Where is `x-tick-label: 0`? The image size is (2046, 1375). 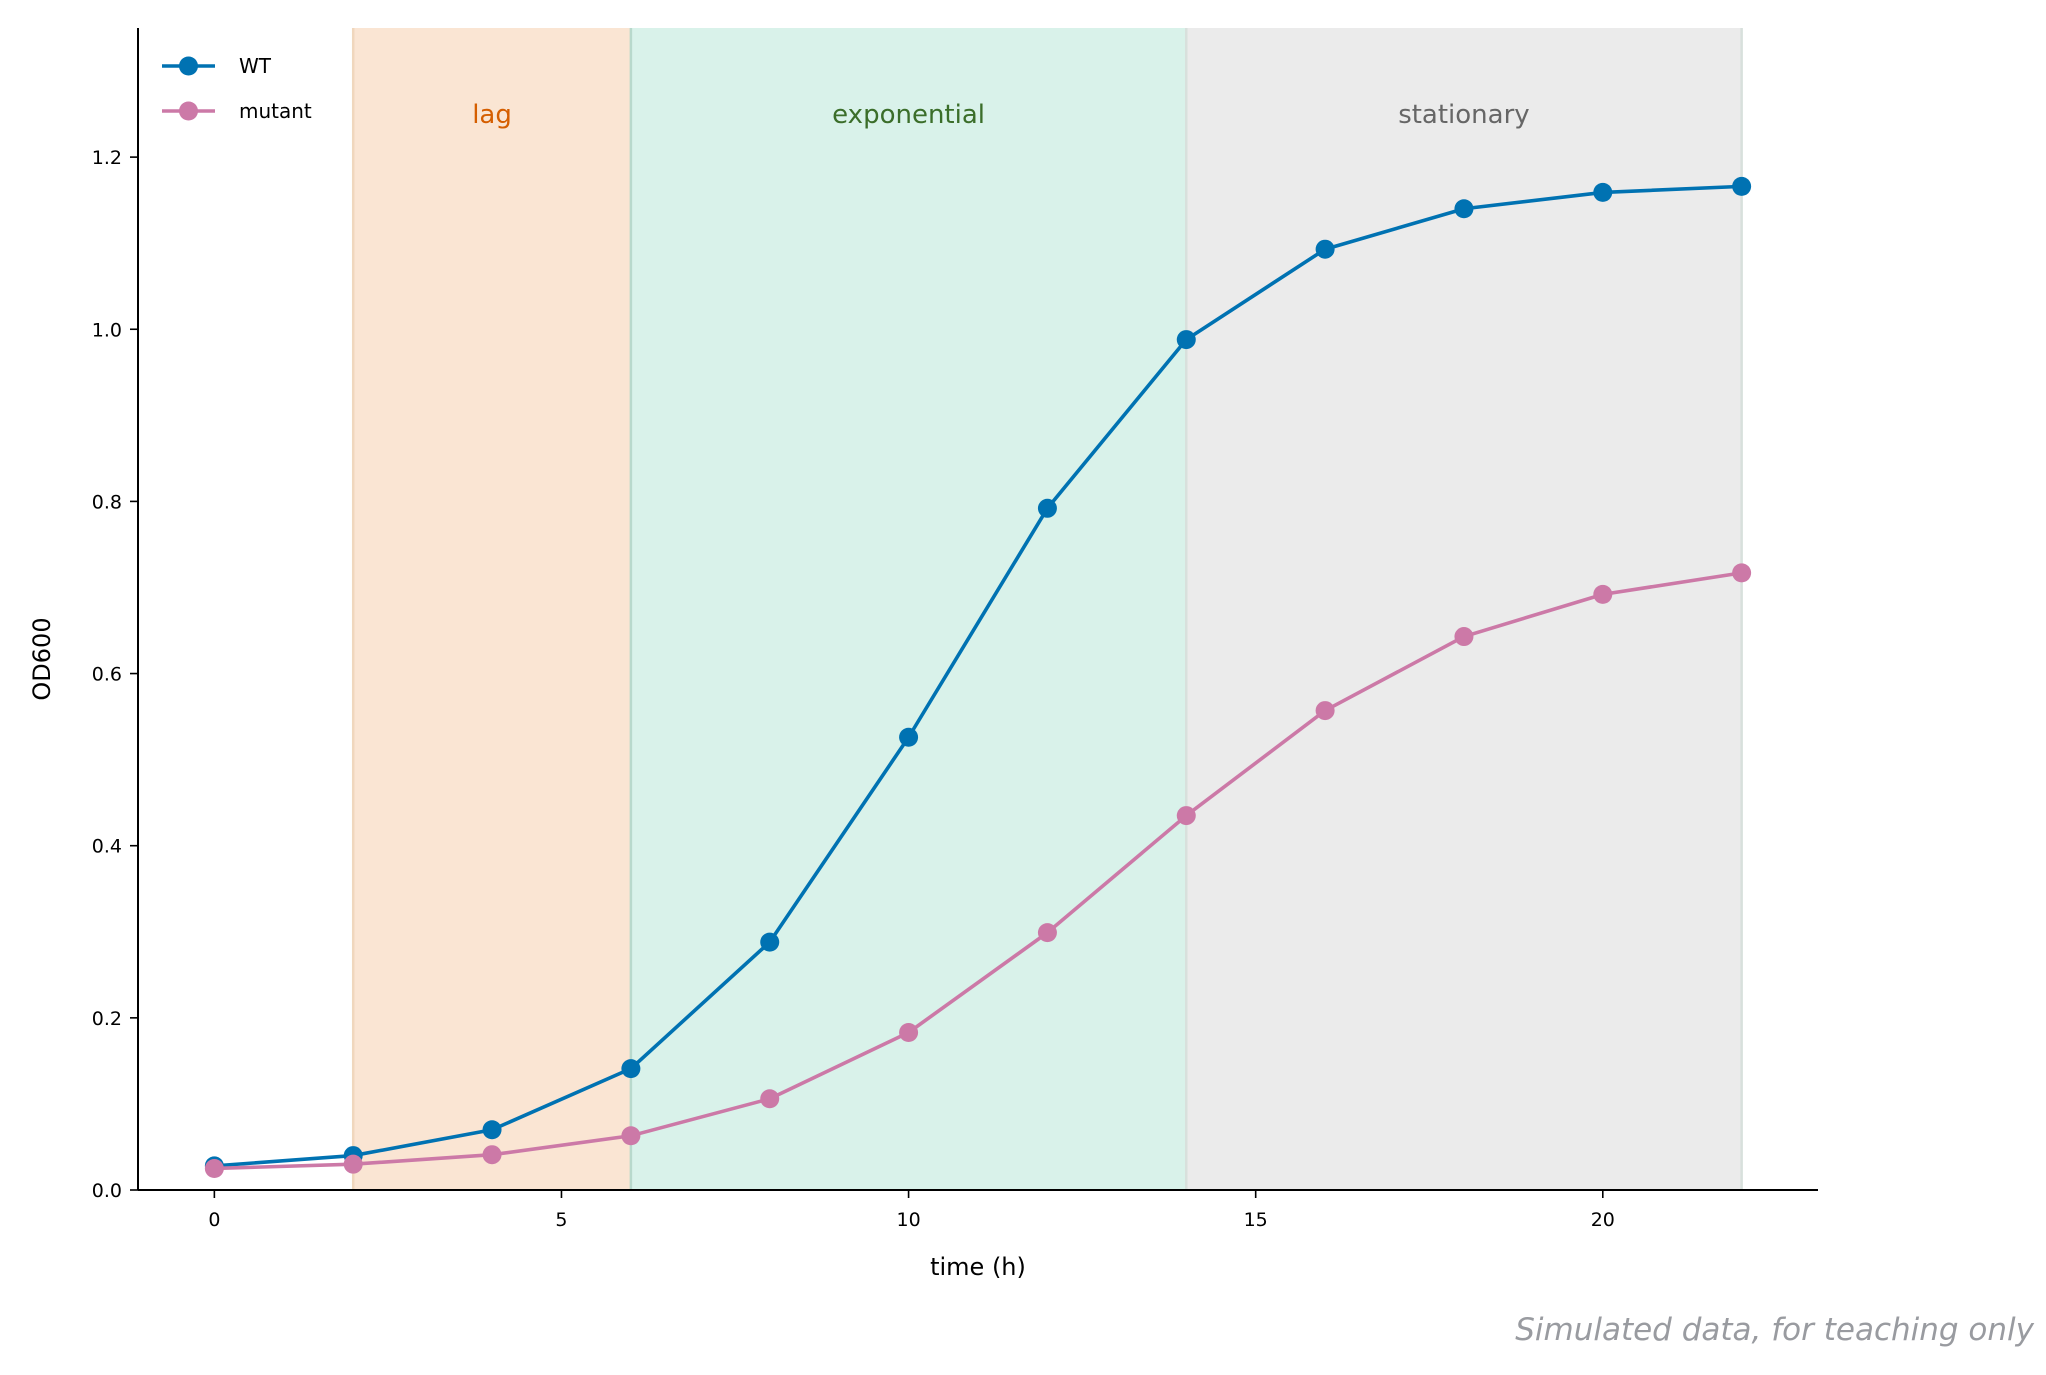 x-tick-label: 0 is located at coordinates (214, 1220).